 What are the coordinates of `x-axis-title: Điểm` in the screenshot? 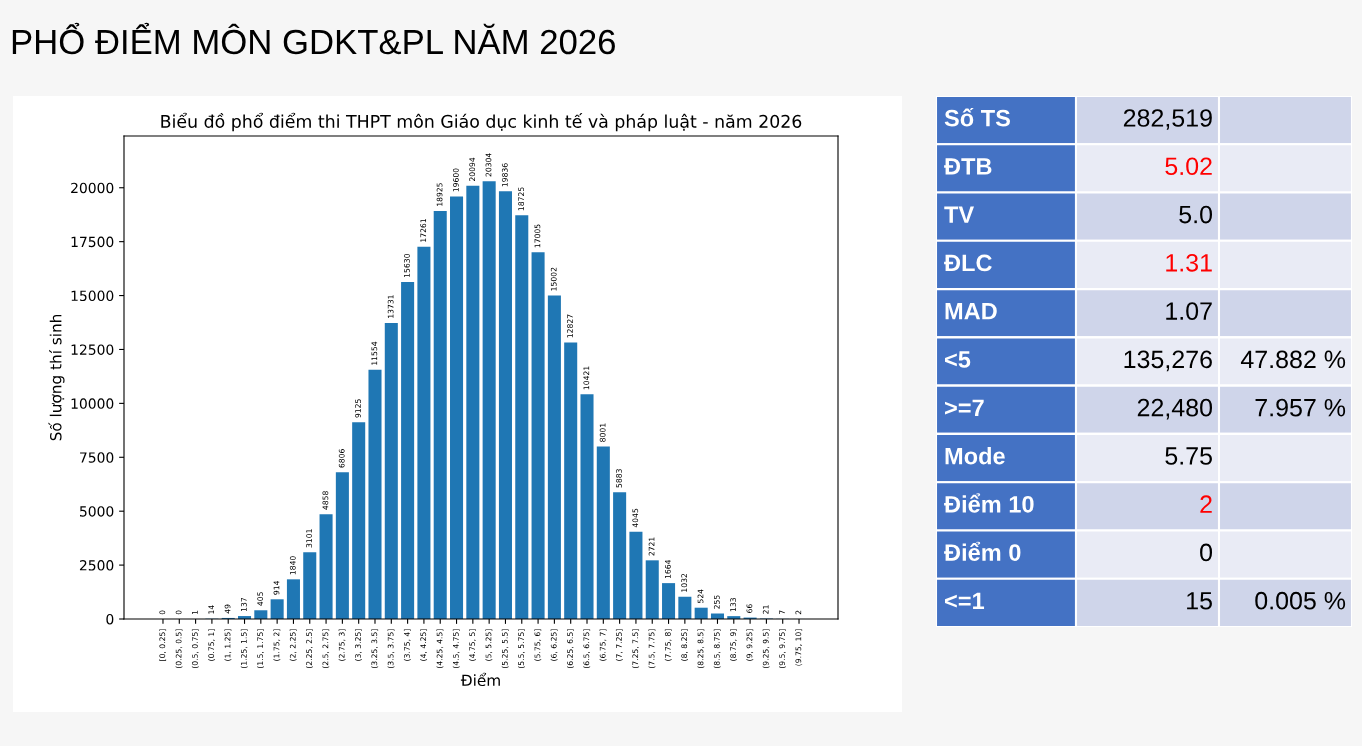 It's located at (480, 679).